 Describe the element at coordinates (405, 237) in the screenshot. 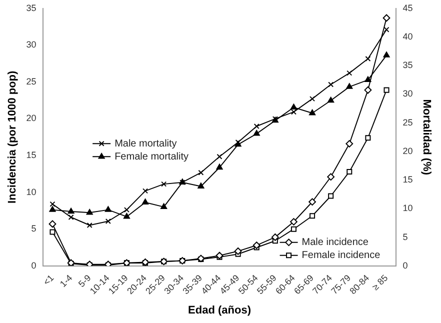

I see `y2-tick-label: 5` at that location.